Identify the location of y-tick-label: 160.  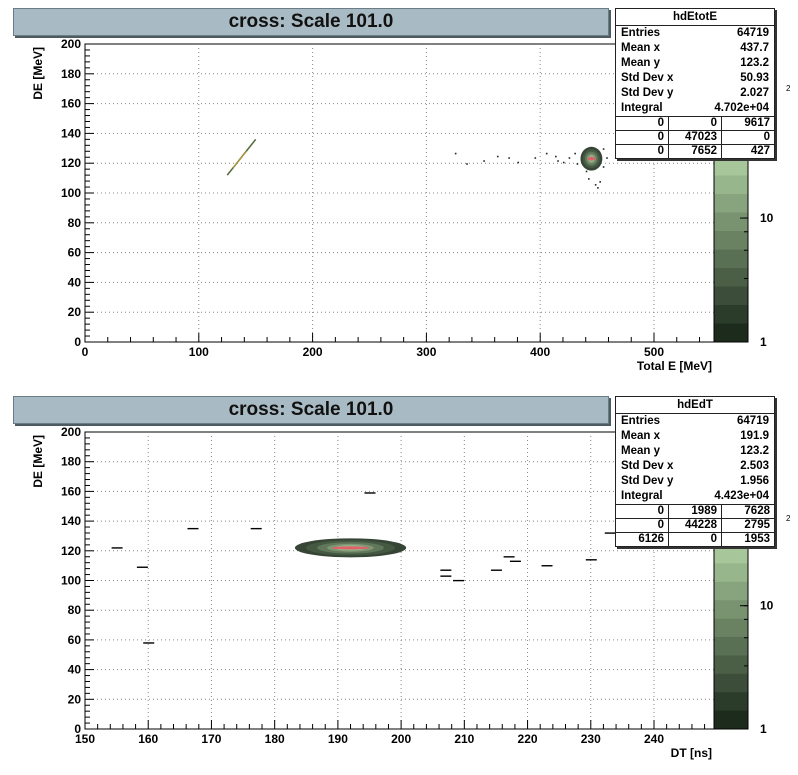
(71, 104).